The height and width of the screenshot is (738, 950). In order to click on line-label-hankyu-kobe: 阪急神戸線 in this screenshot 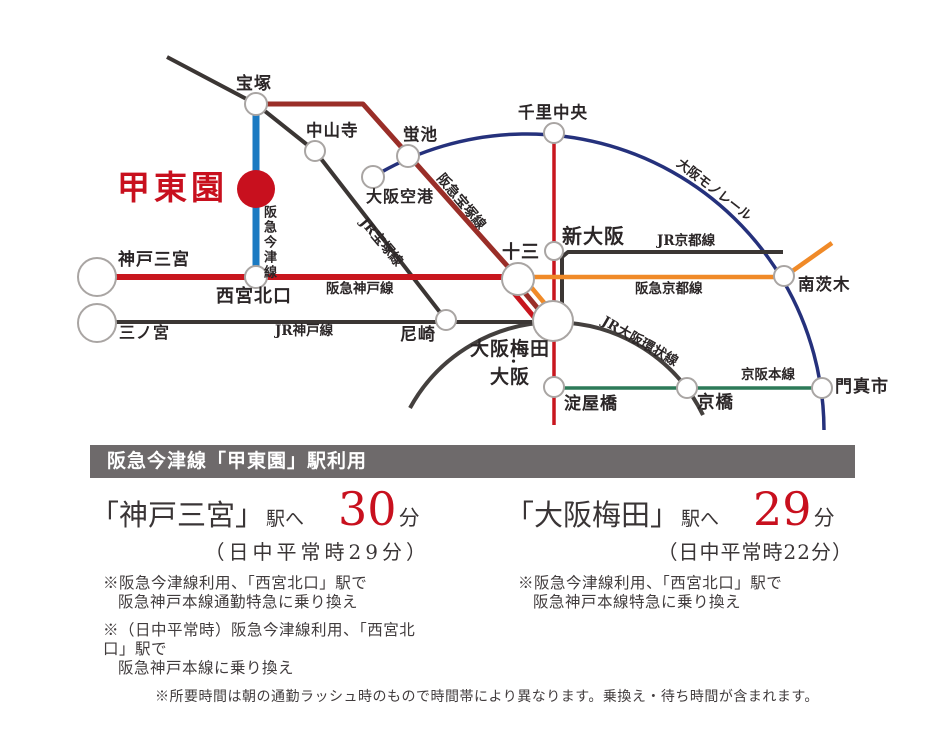, I will do `click(360, 289)`.